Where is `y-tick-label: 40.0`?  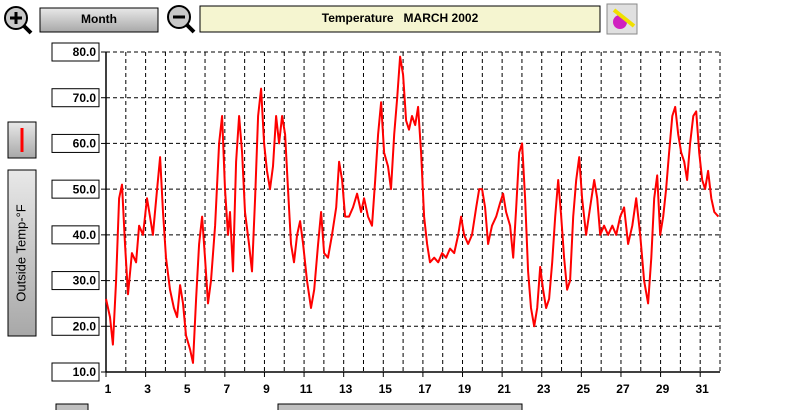 y-tick-label: 40.0 is located at coordinates (85, 235).